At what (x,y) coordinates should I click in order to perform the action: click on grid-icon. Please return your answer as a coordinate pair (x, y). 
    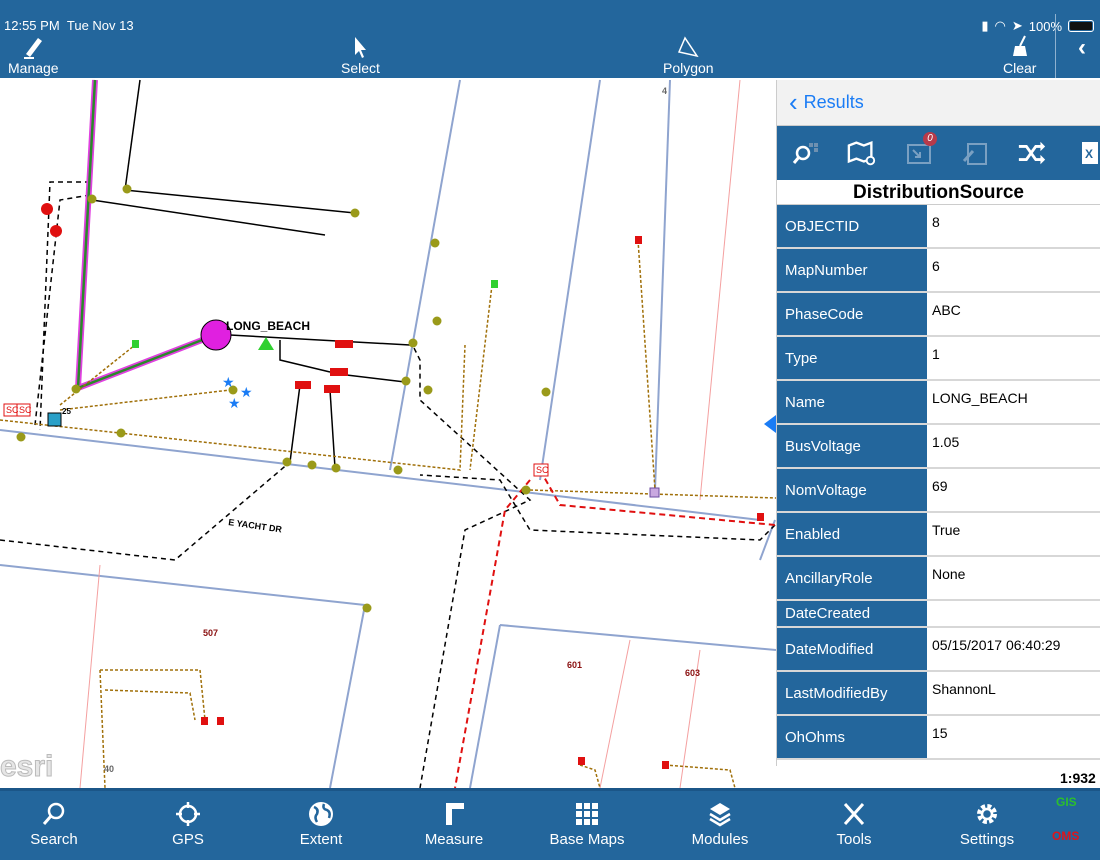
    Looking at the image, I should click on (587, 814).